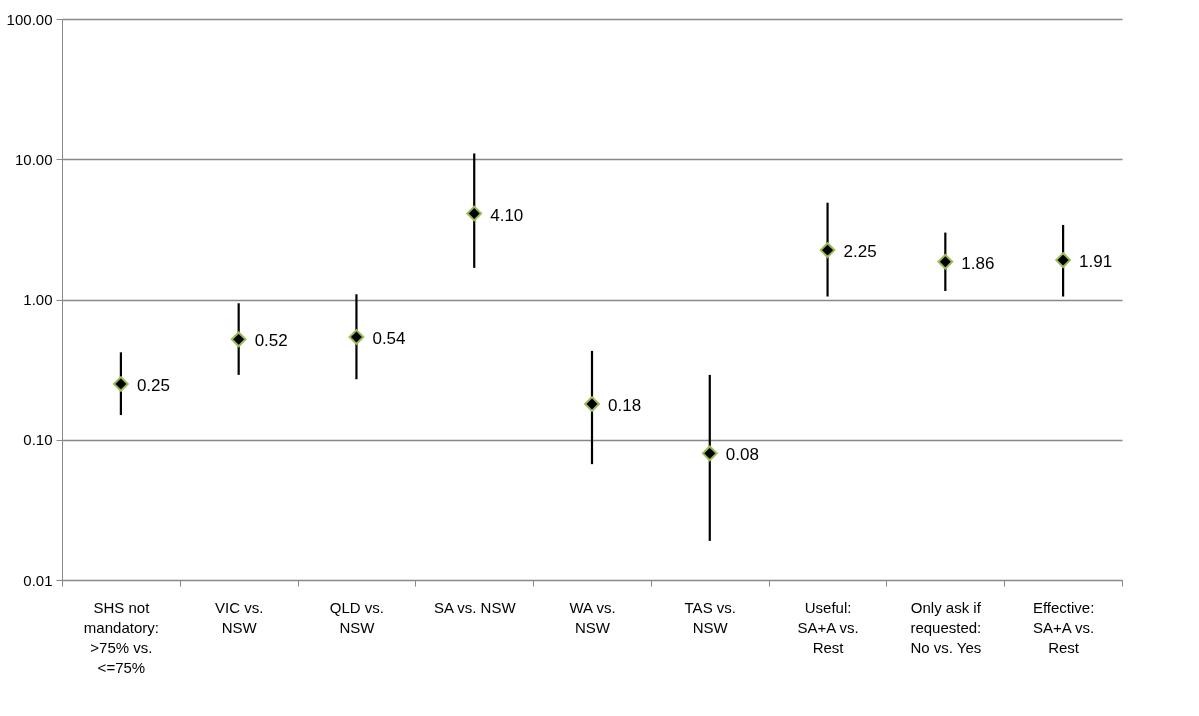 This screenshot has height=716, width=1199. What do you see at coordinates (38, 299) in the screenshot?
I see `y-tick-label: 1.00` at bounding box center [38, 299].